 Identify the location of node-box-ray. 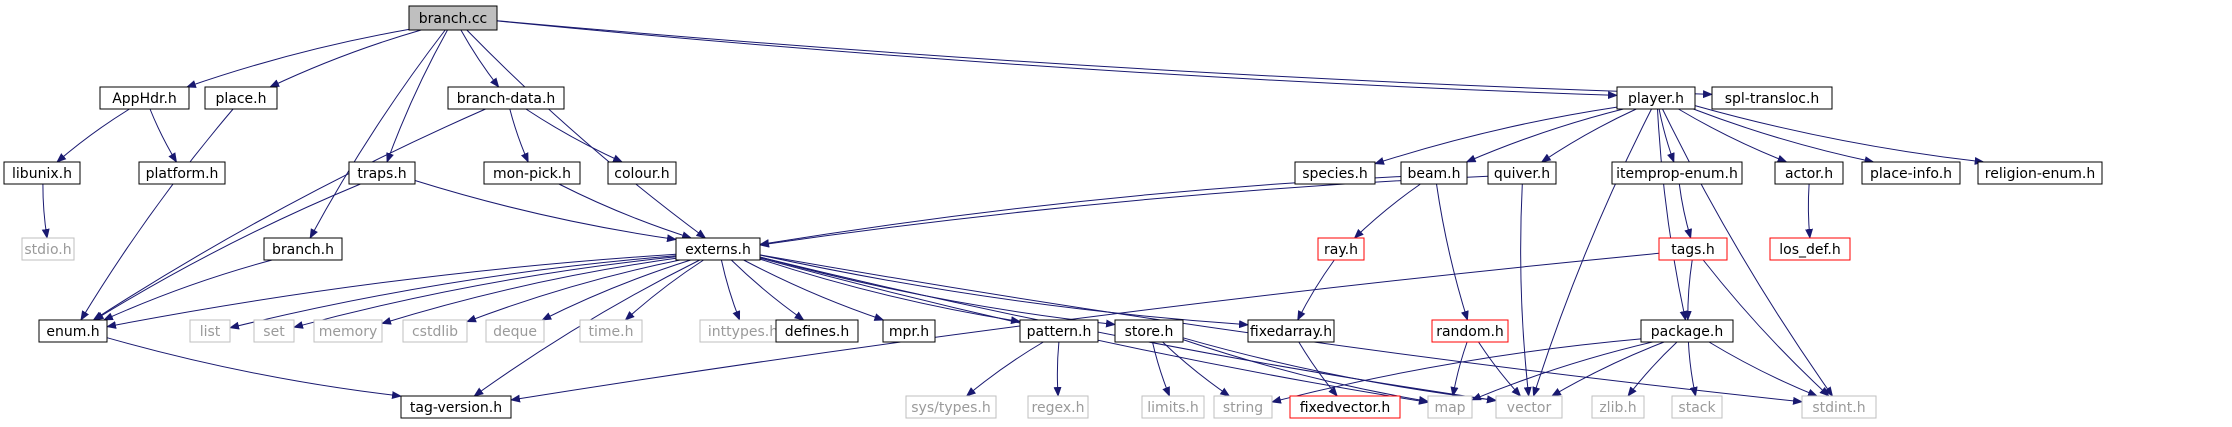
(1341, 249).